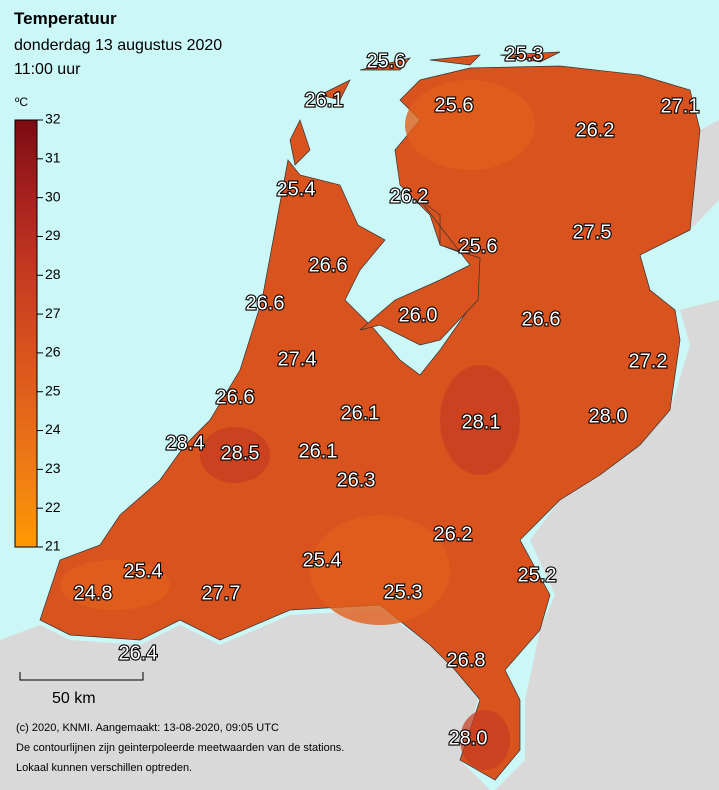  I want to click on colorbar-tick-label: 21, so click(53, 546).